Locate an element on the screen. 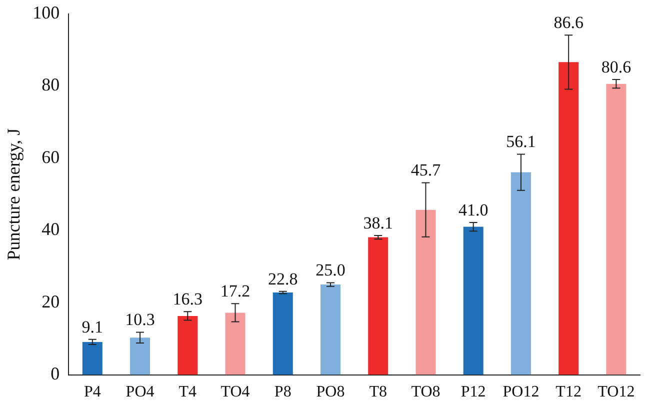  data-label: 22.8 is located at coordinates (283, 278).